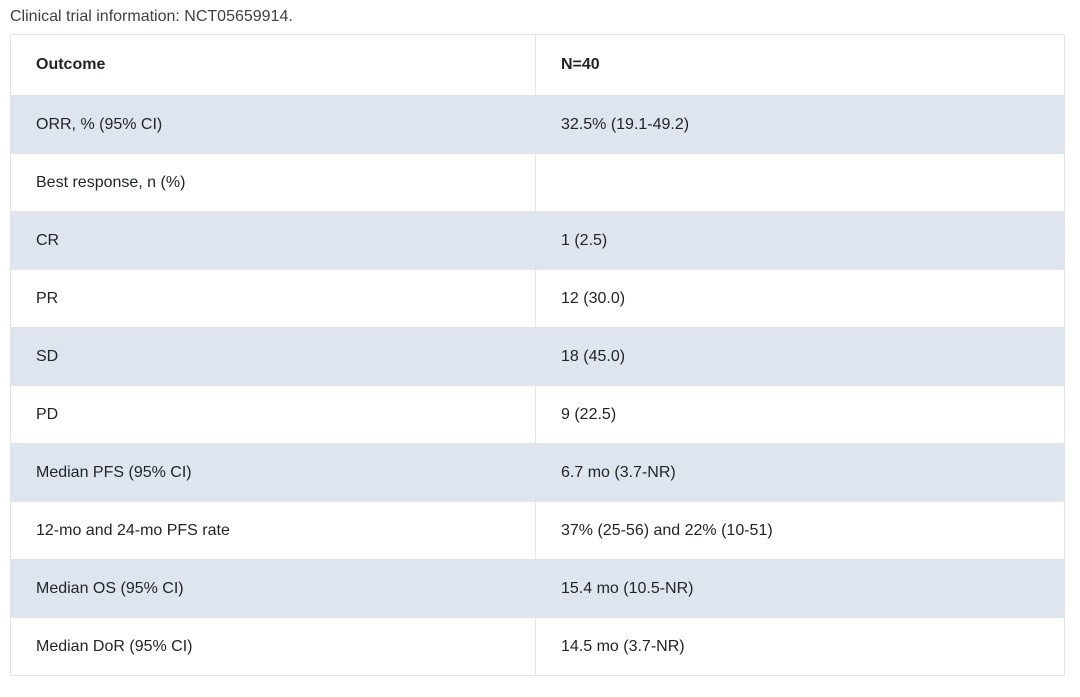 This screenshot has width=1080, height=697. Describe the element at coordinates (273, 588) in the screenshot. I see `outcome-cell: Median OS (95% CI)` at that location.